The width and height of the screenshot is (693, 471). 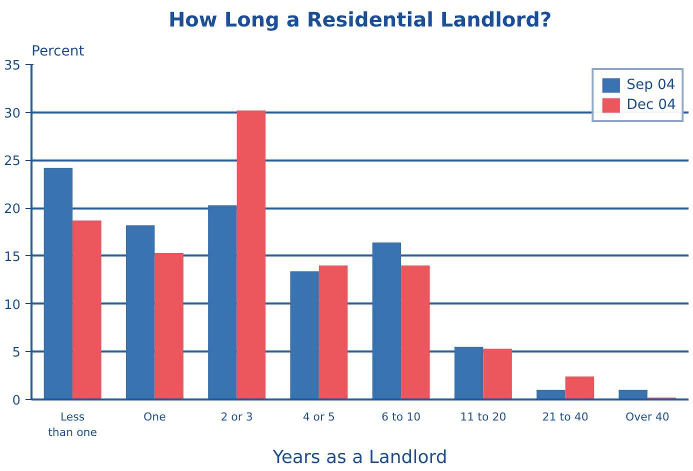 I want to click on y-tick-label: 30, so click(x=12, y=114).